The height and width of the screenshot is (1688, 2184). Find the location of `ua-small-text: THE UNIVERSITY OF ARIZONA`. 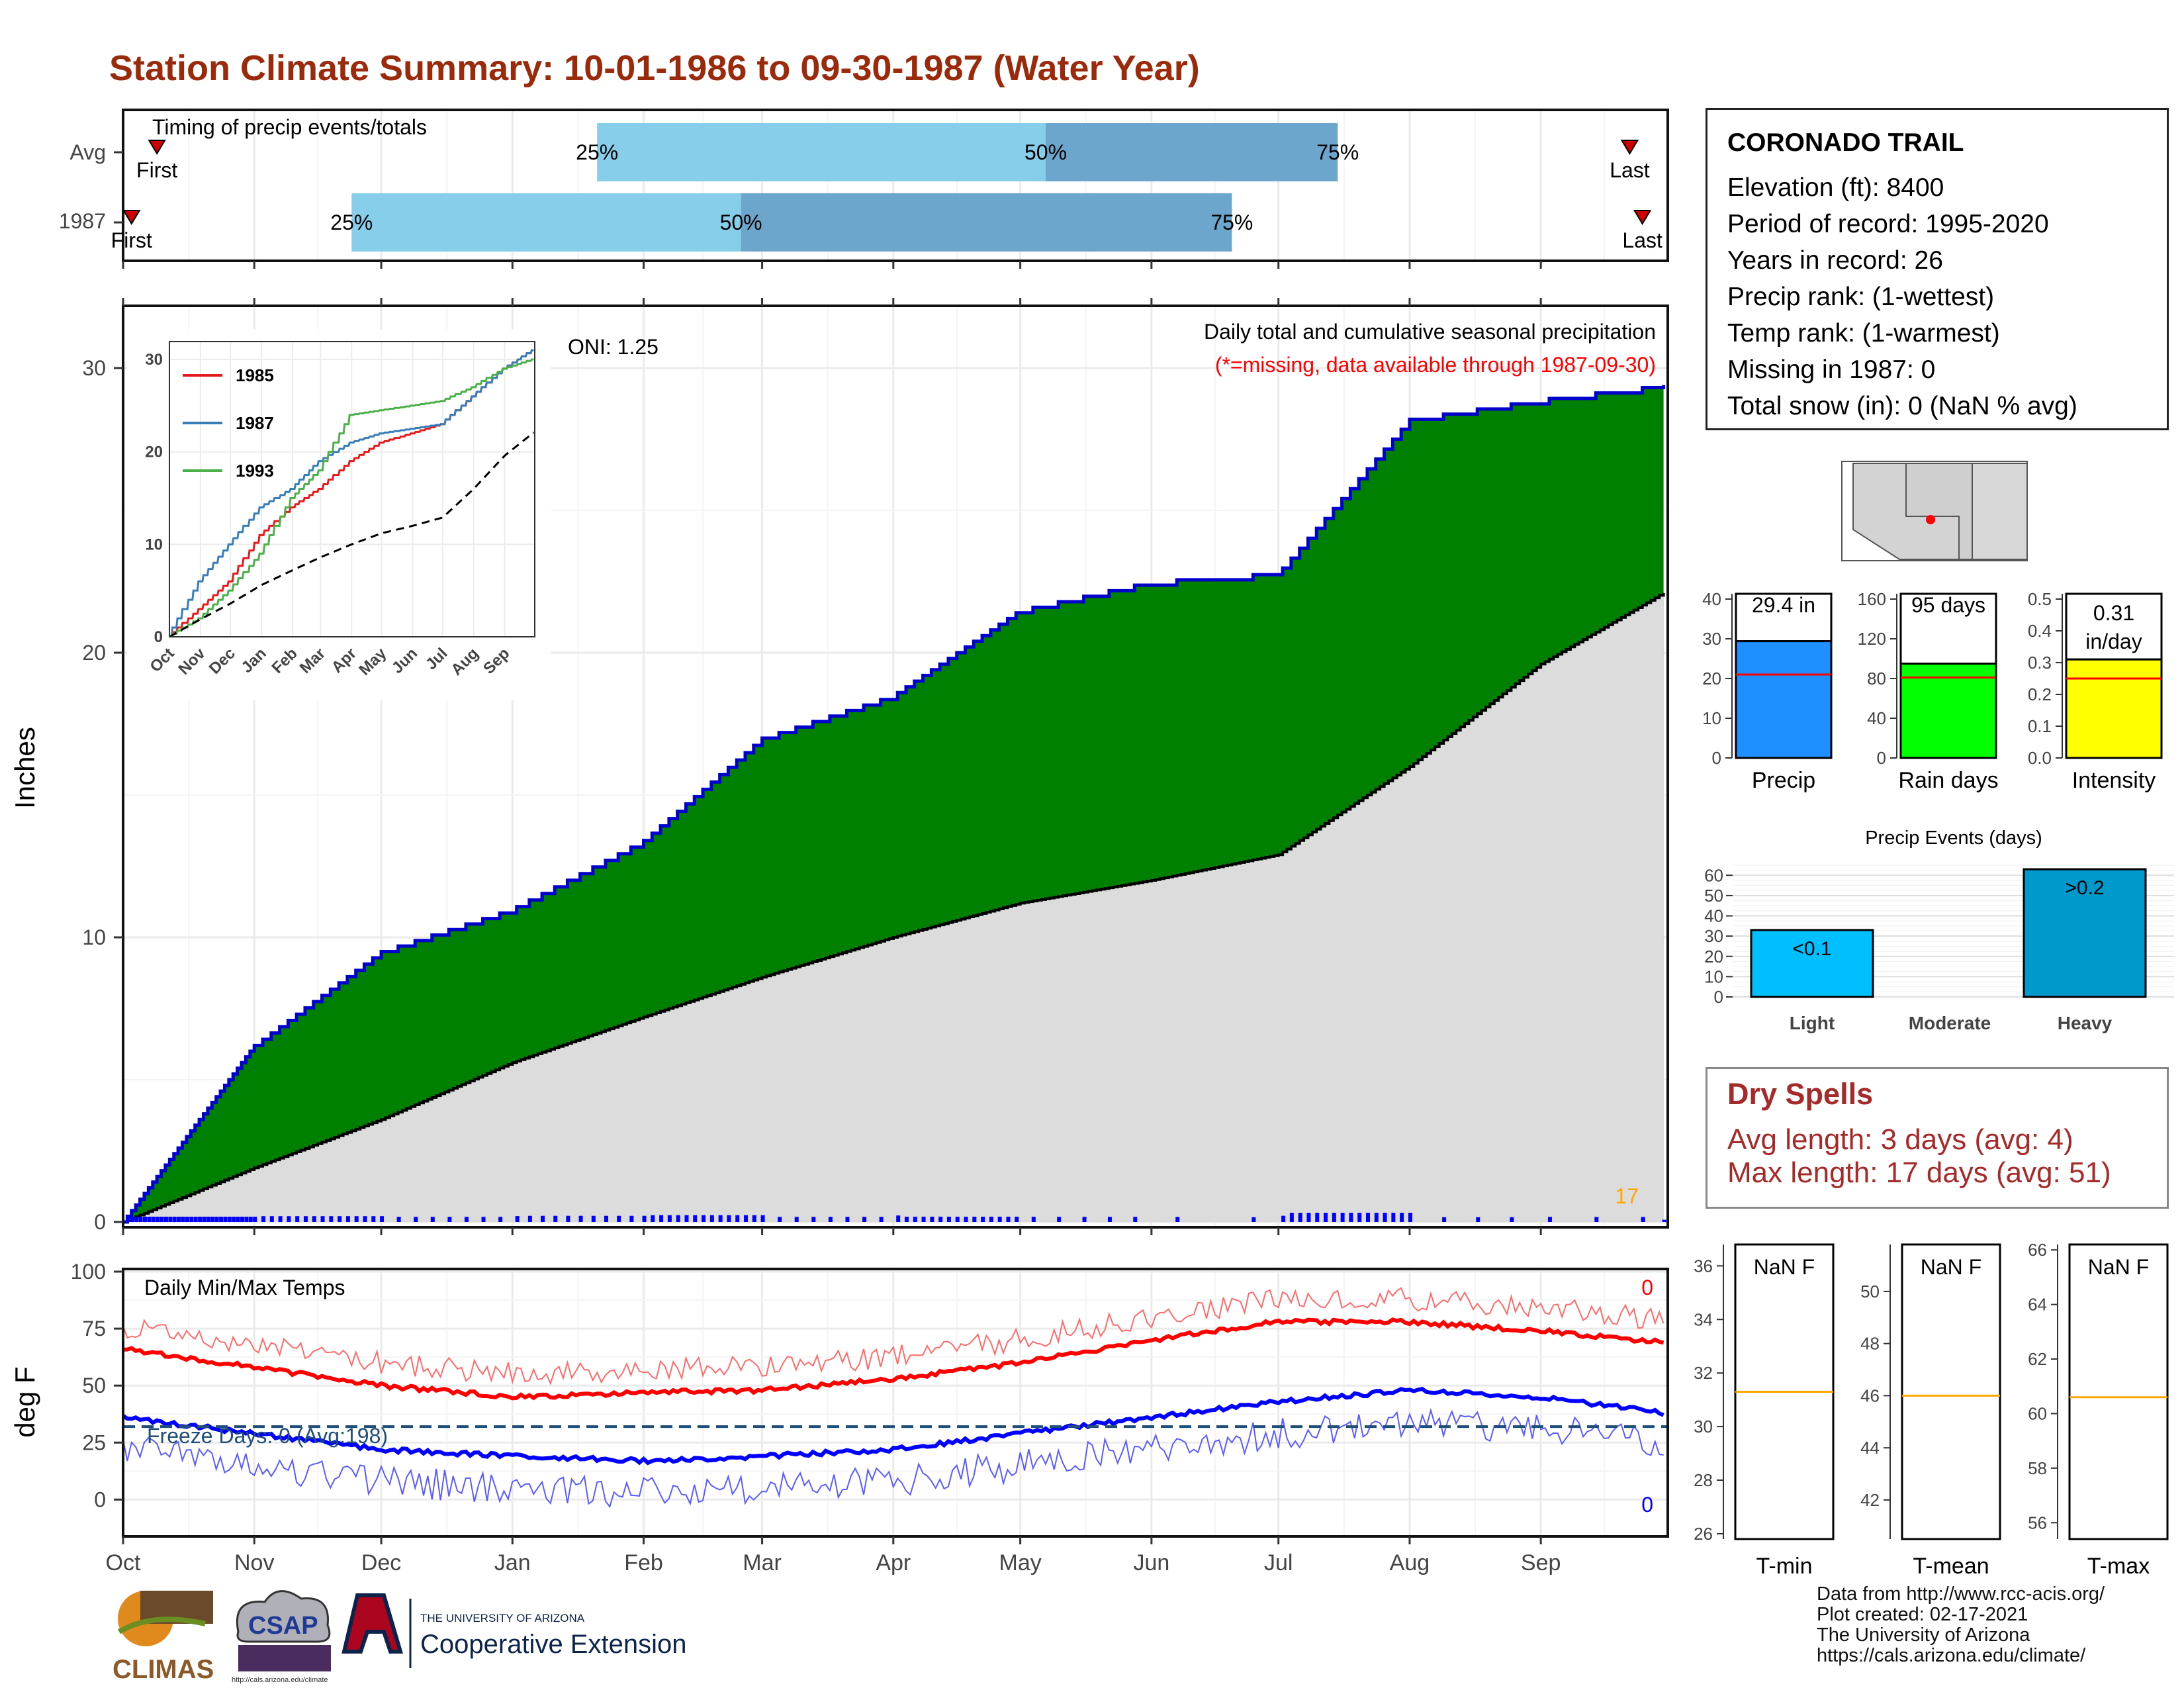

ua-small-text: THE UNIVERSITY OF ARIZONA is located at coordinates (503, 1618).